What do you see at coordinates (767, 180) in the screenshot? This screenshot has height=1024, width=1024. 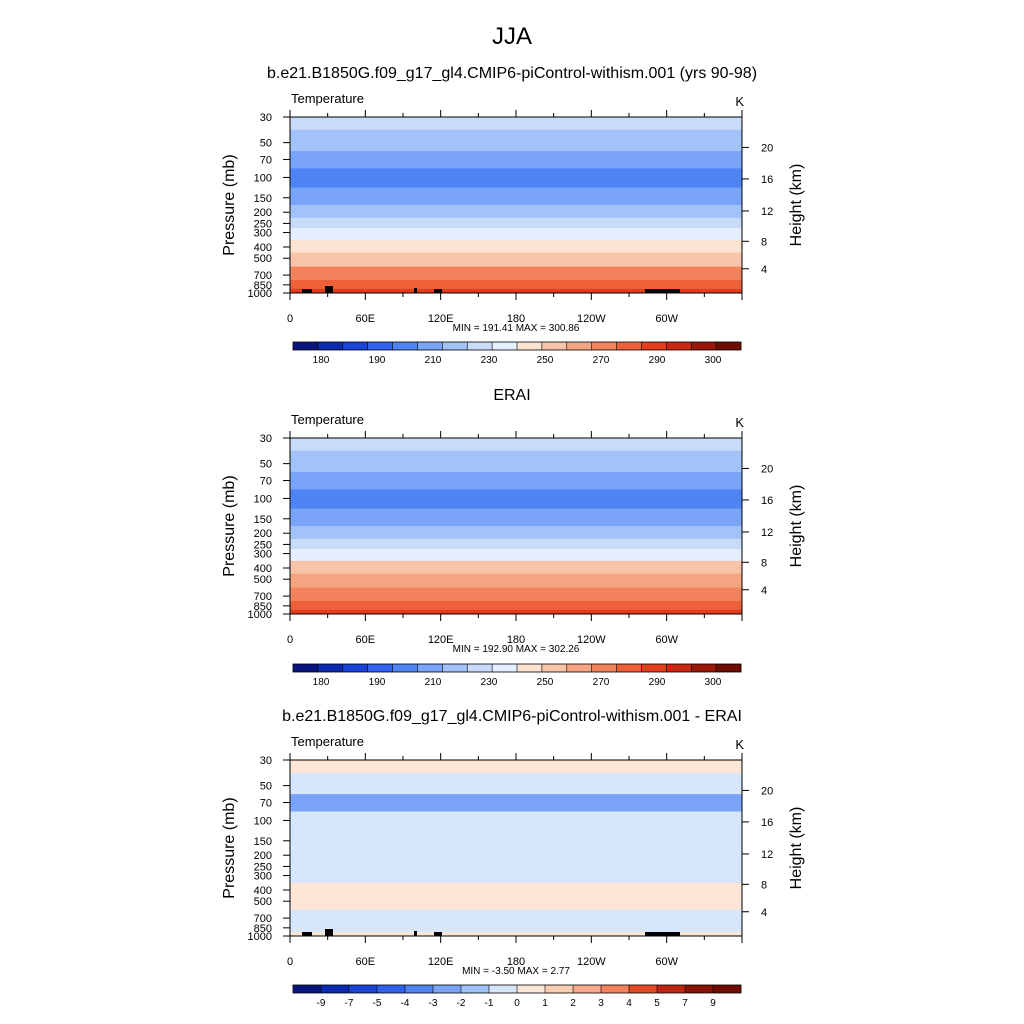 I see `y-tick-right-label: 16` at bounding box center [767, 180].